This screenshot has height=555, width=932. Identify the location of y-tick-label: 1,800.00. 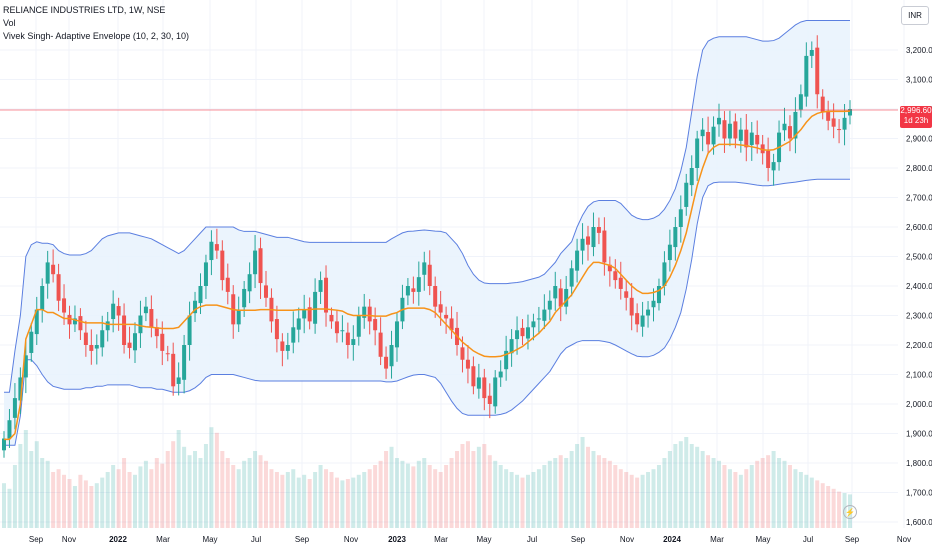
(919, 463).